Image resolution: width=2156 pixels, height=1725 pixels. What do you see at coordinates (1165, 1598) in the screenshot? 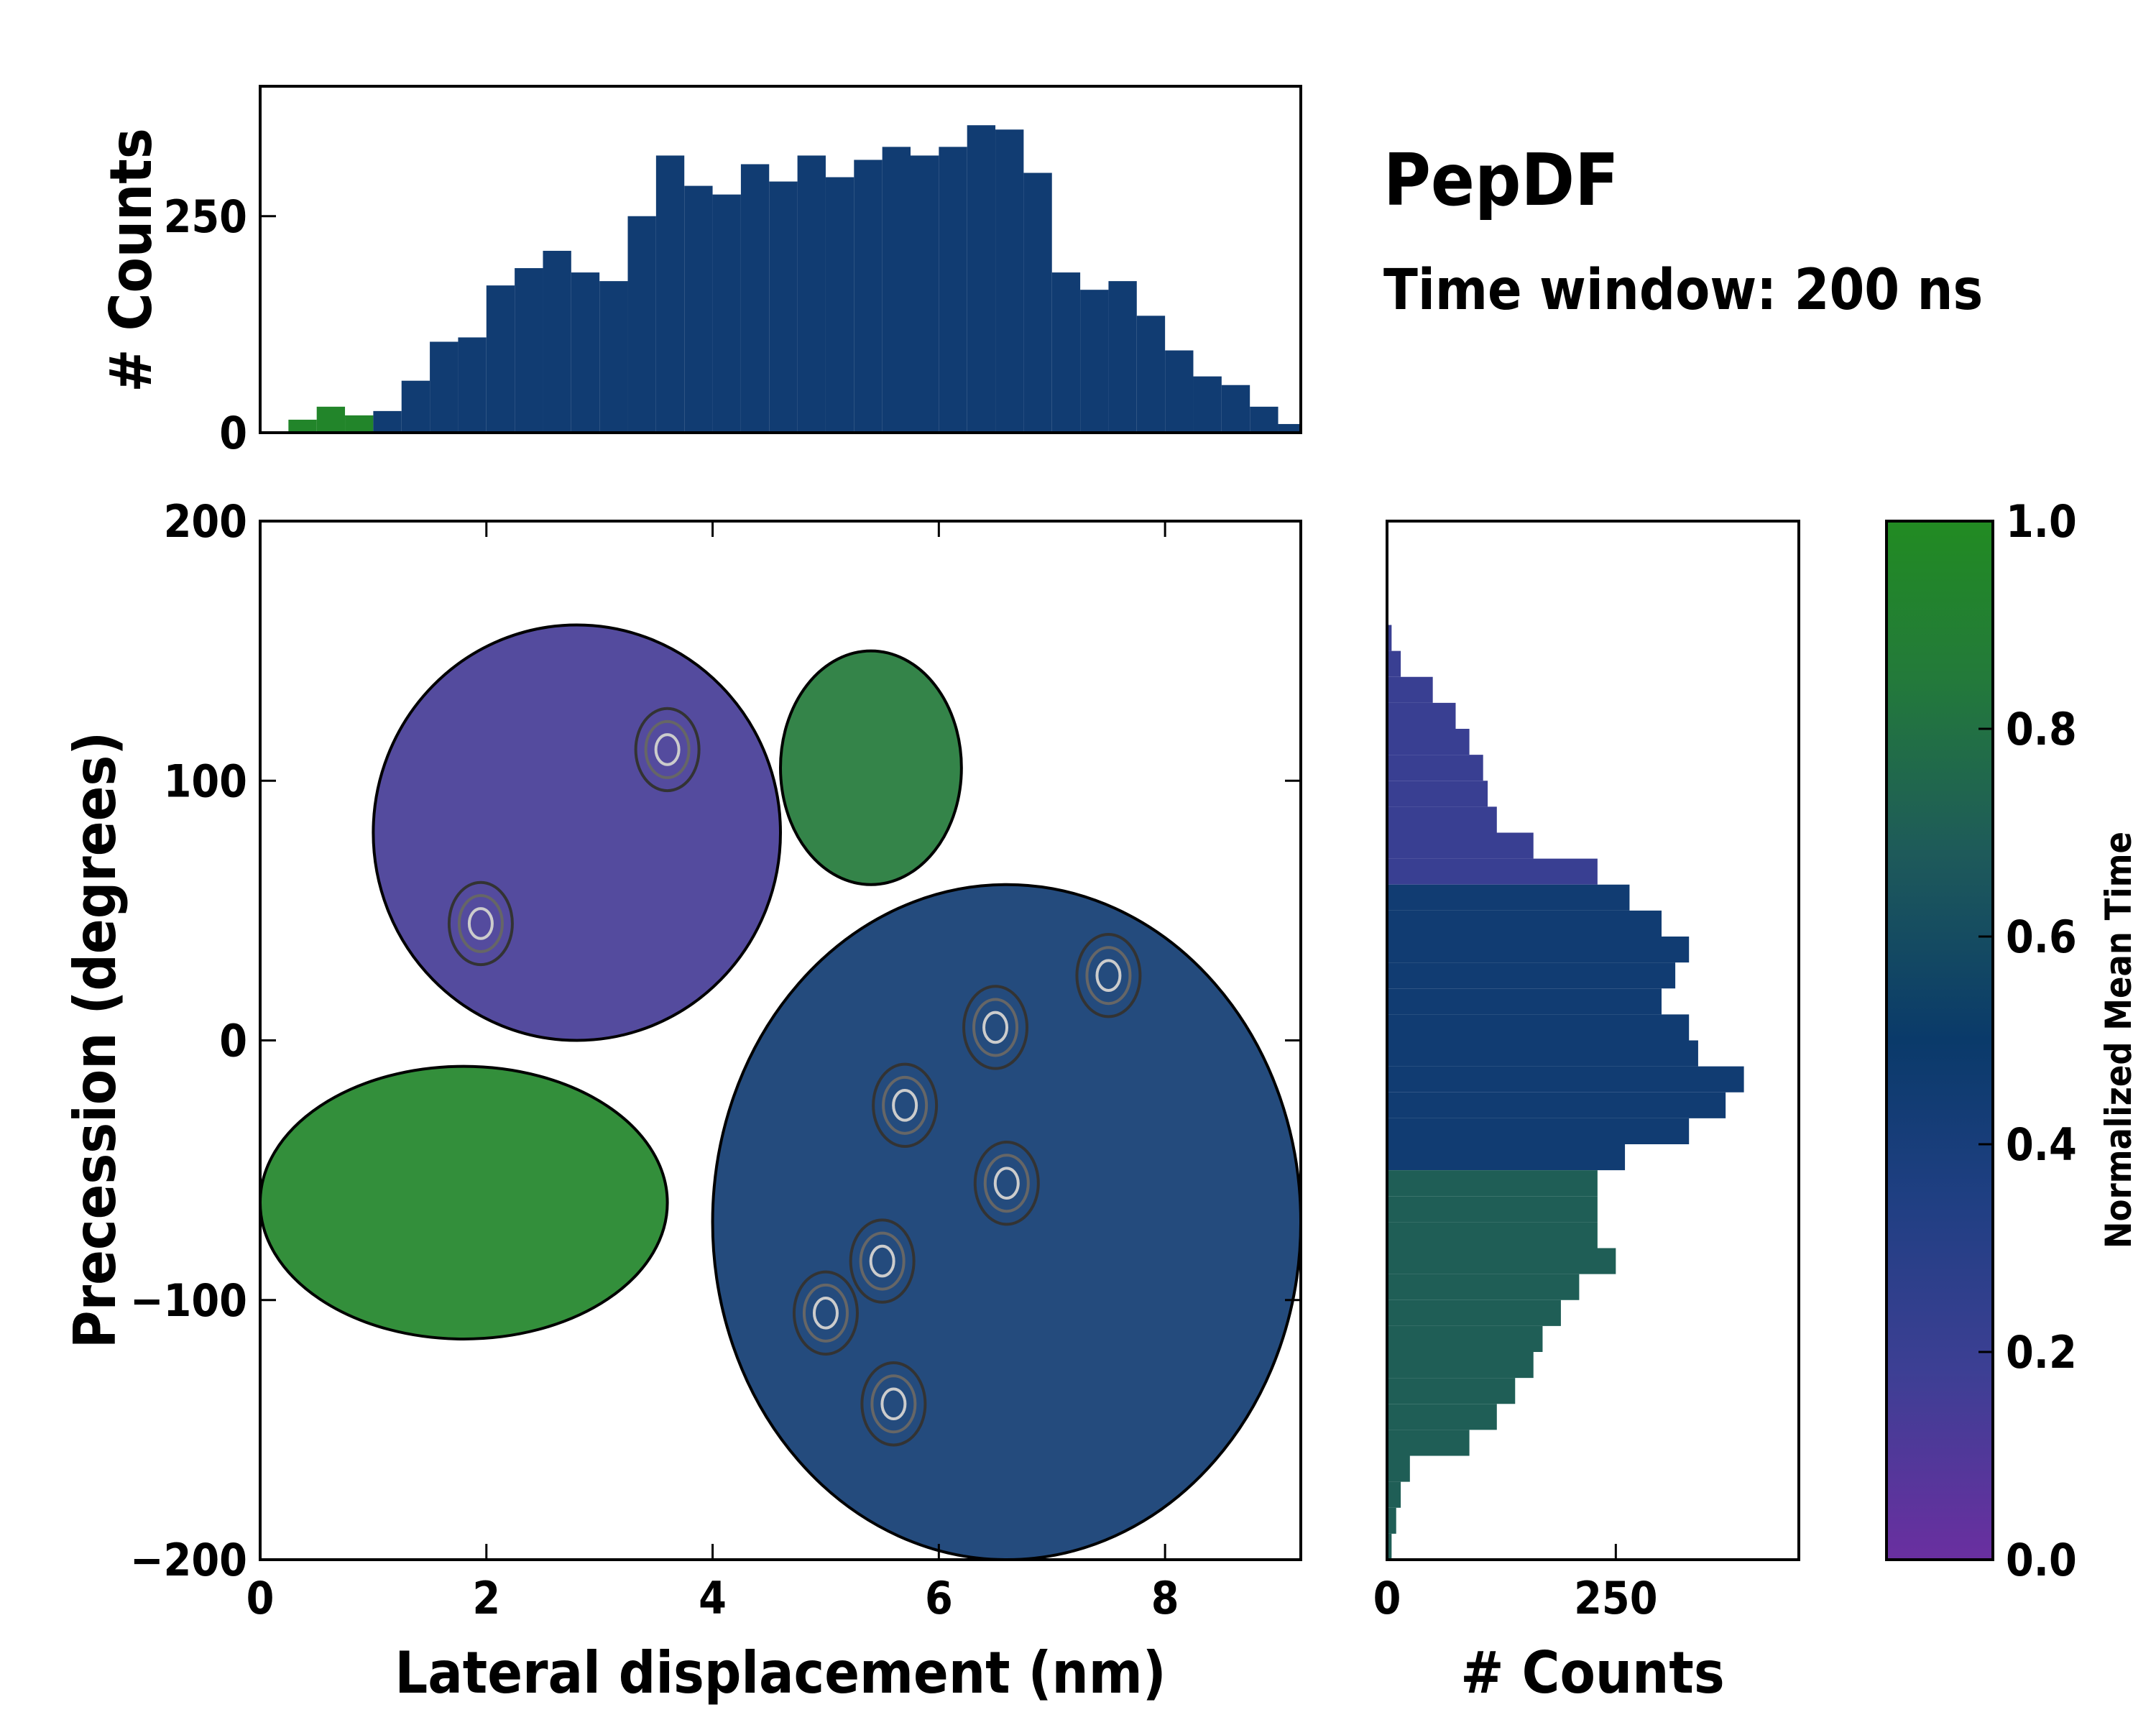
I see `main-xtick-label: 8` at bounding box center [1165, 1598].